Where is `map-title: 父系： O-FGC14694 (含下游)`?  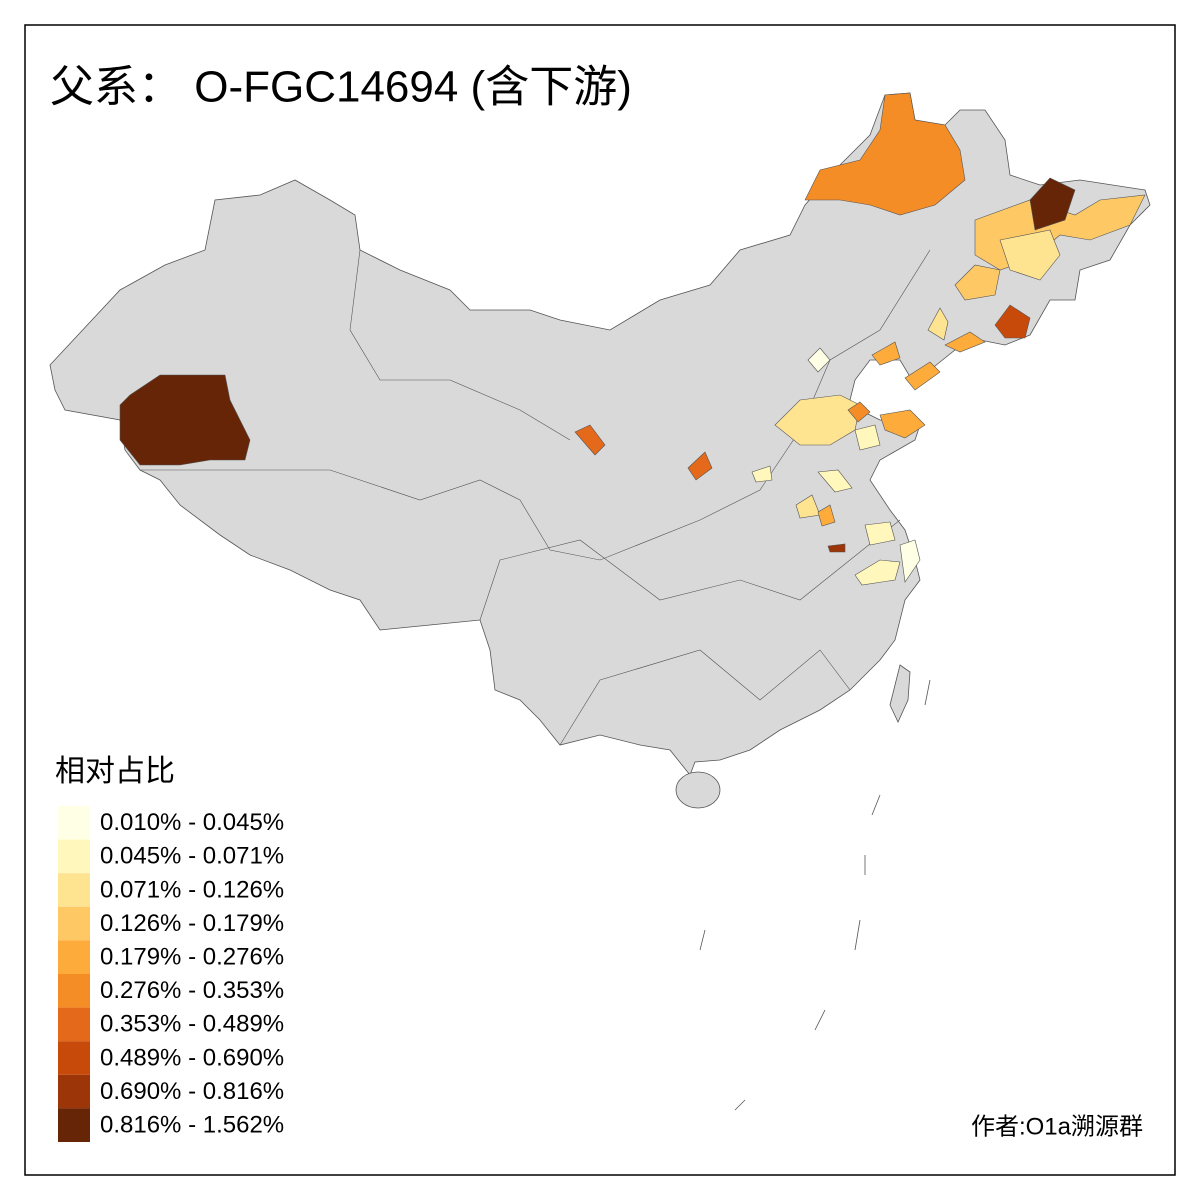
map-title: 父系： O-FGC14694 (含下游) is located at coordinates (341, 87).